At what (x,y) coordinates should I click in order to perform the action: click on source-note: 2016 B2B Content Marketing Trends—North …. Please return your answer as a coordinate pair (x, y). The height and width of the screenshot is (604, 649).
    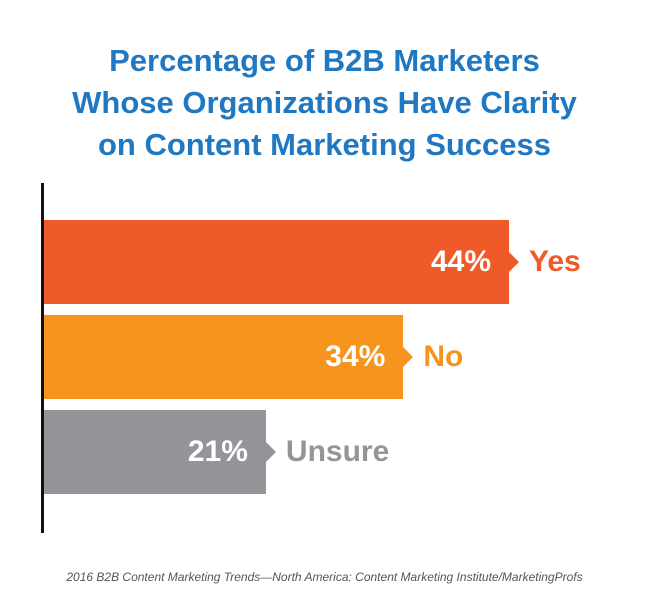
    Looking at the image, I should click on (324, 577).